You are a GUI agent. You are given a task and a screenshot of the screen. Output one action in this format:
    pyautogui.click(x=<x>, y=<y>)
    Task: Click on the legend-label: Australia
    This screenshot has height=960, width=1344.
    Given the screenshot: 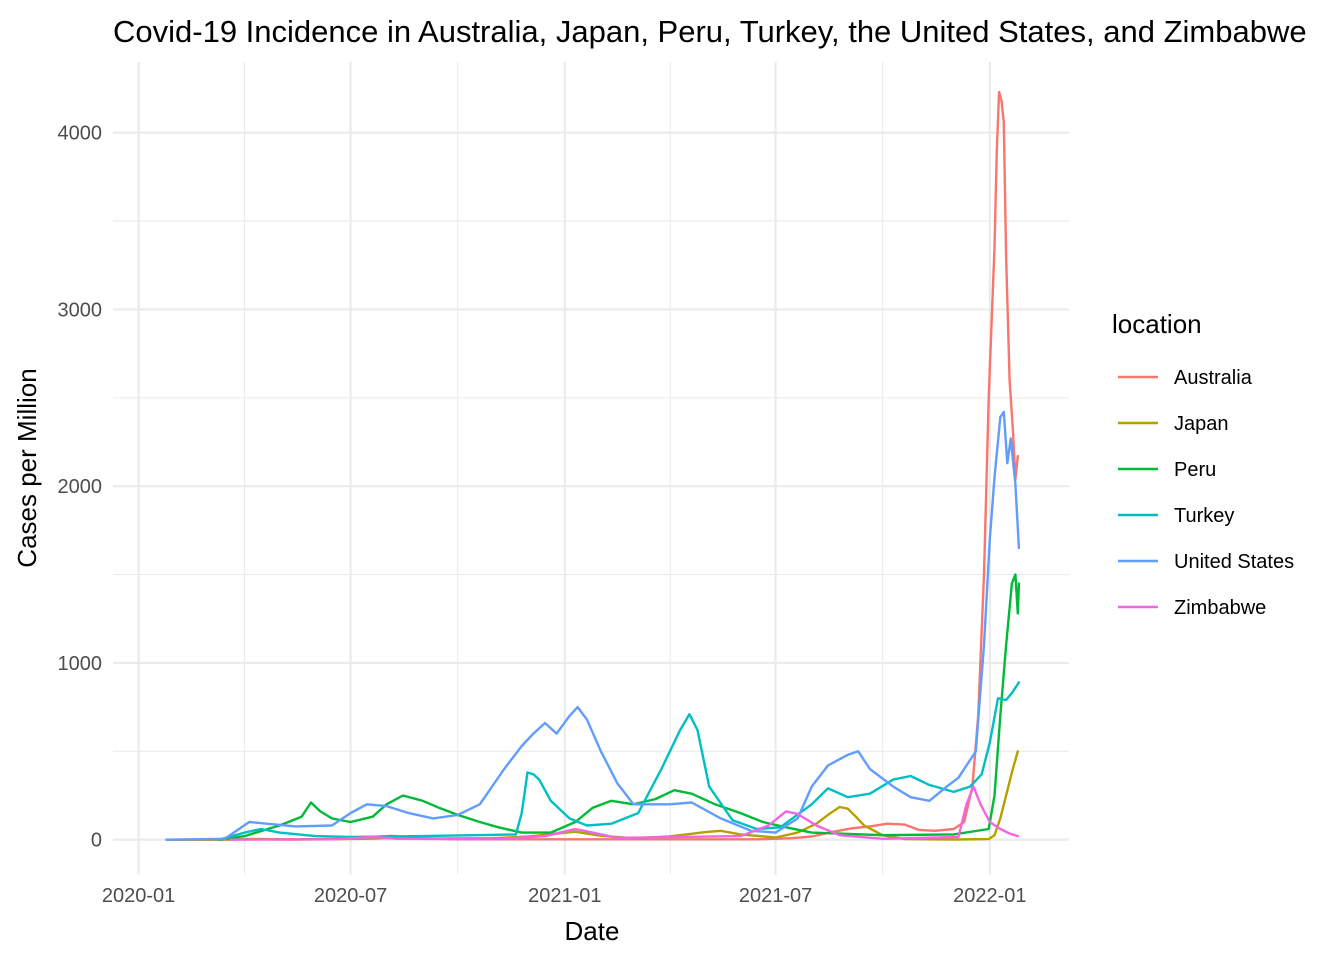 What is the action you would take?
    pyautogui.click(x=1213, y=378)
    